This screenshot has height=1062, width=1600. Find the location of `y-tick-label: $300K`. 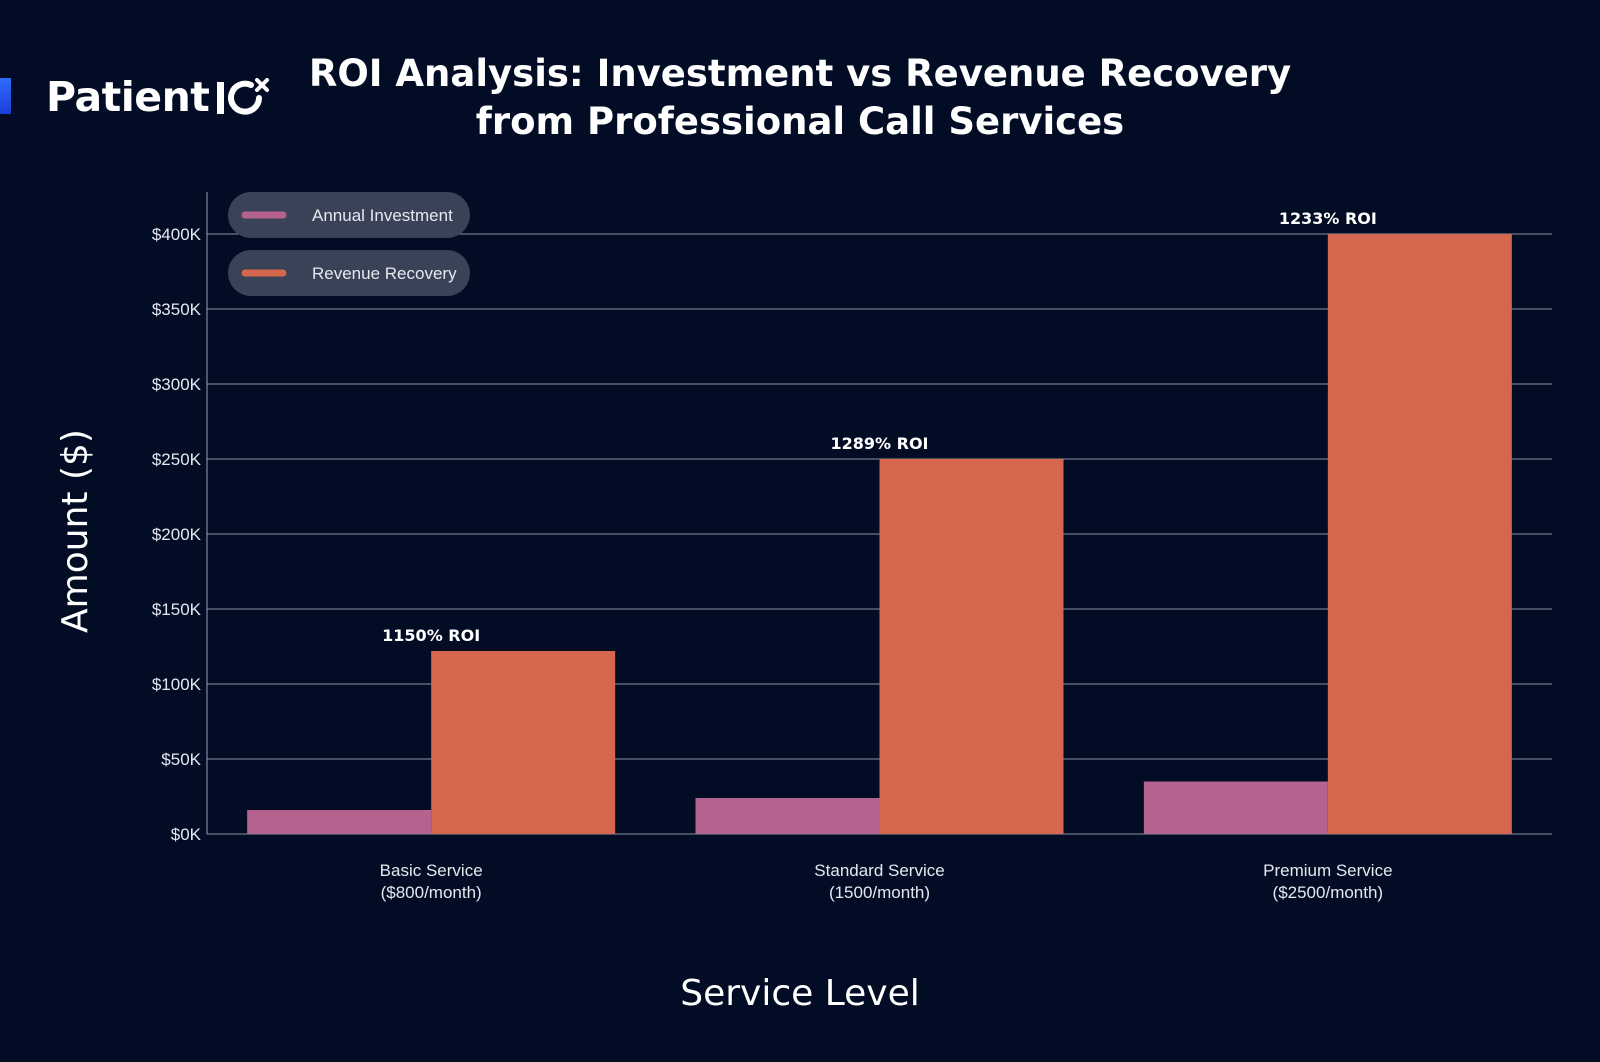

y-tick-label: $300K is located at coordinates (177, 384).